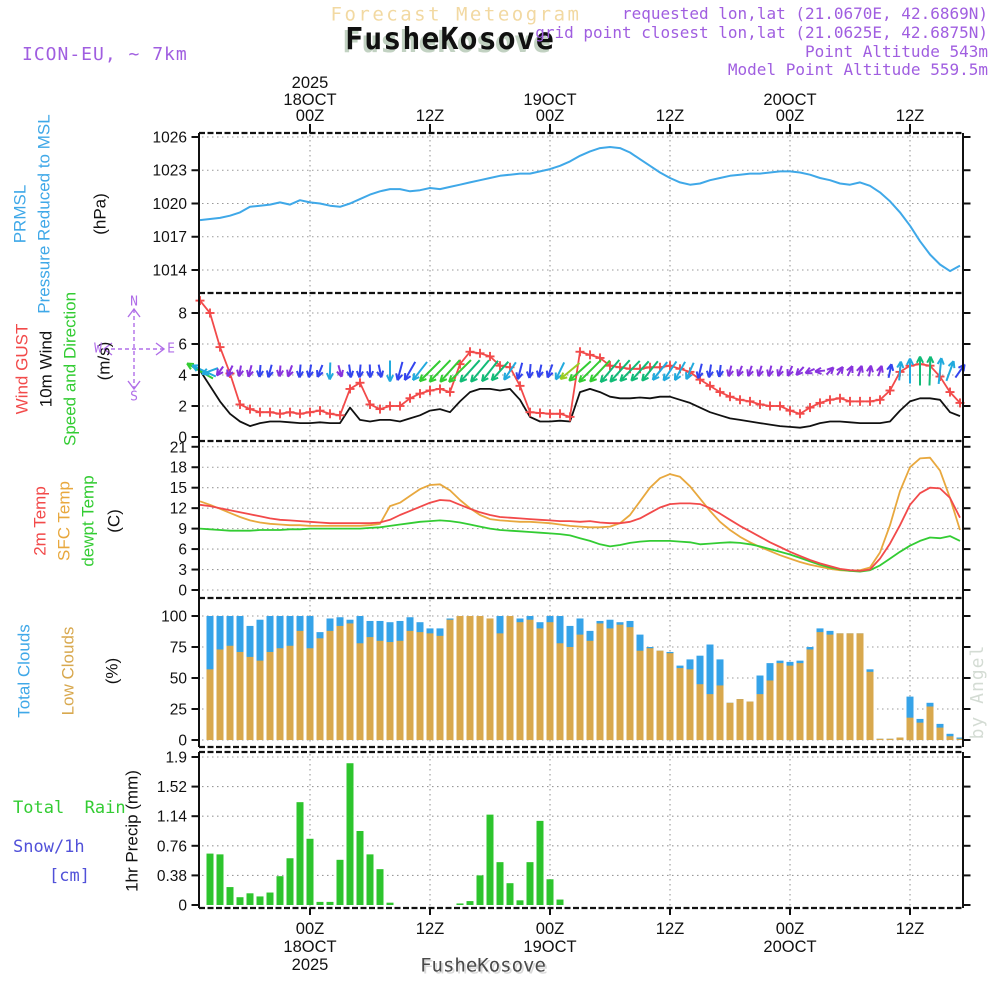 This screenshot has width=1000, height=1000. Describe the element at coordinates (170, 270) in the screenshot. I see `svg-text: 1014` at that location.